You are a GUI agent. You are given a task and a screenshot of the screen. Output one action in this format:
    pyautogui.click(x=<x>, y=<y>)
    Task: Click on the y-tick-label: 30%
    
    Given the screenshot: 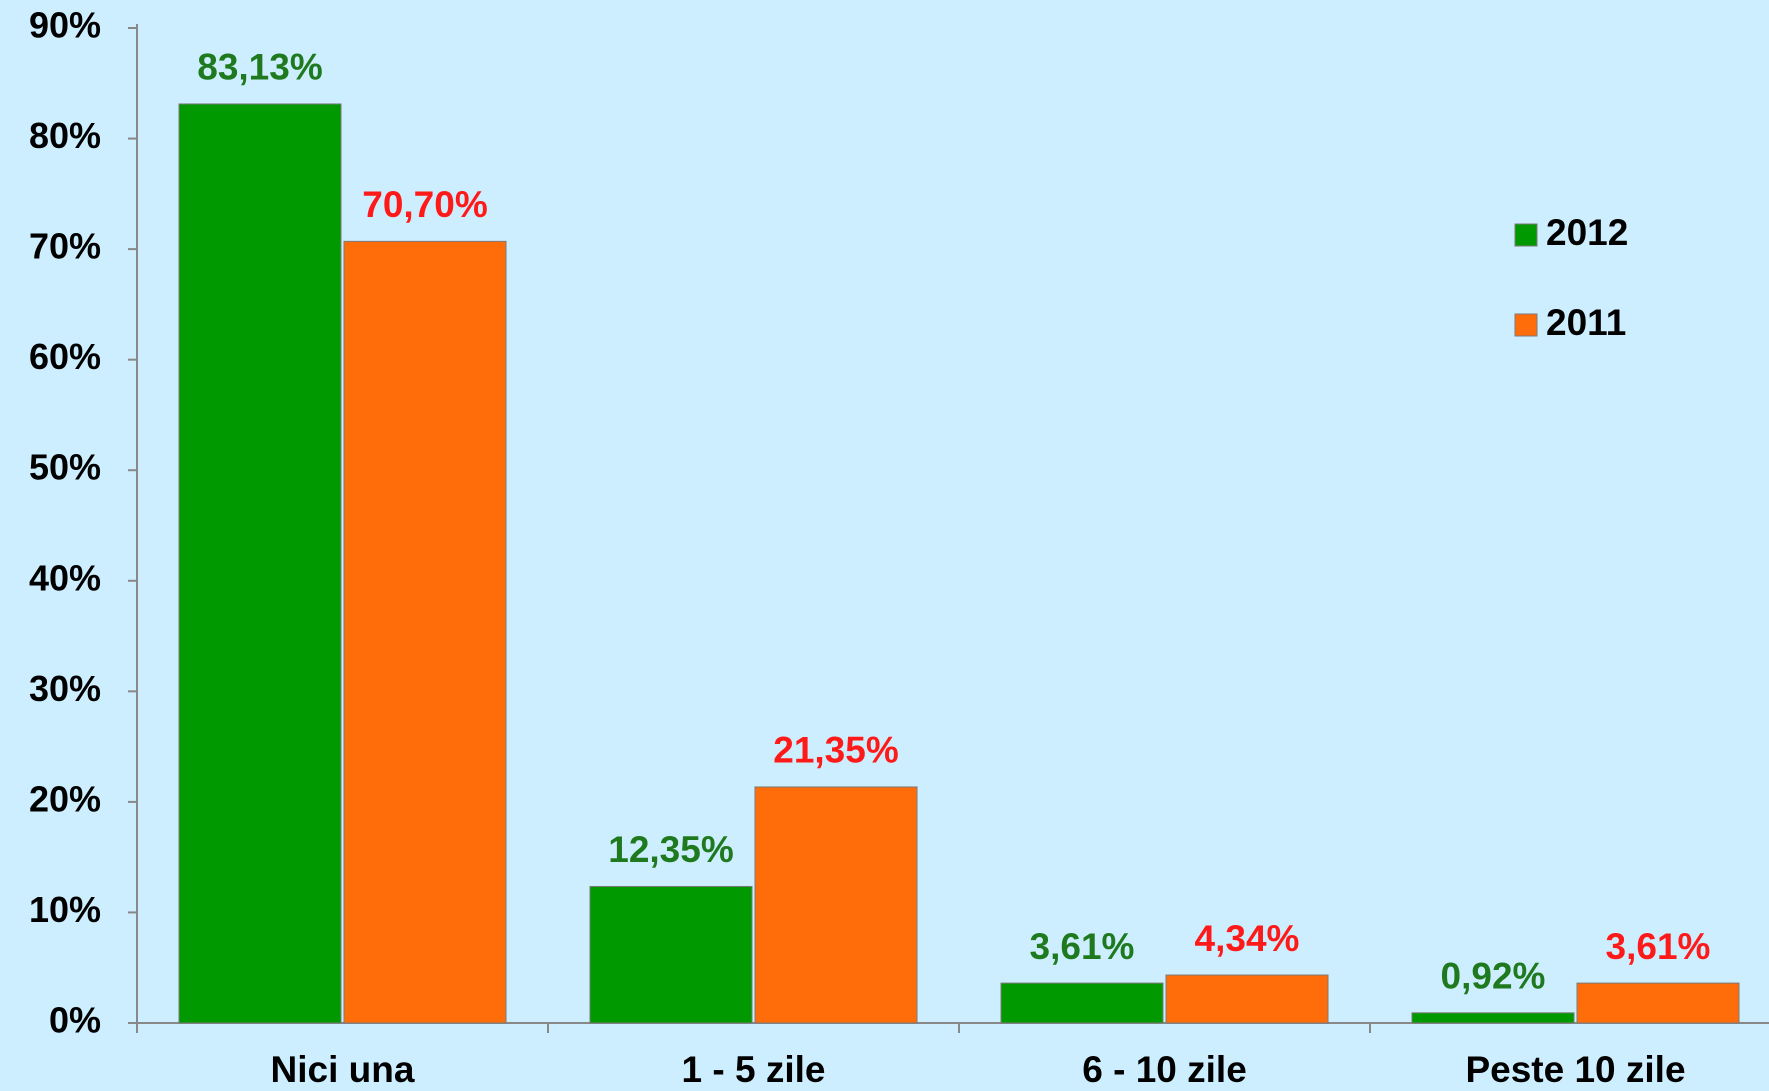 What is the action you would take?
    pyautogui.click(x=65, y=688)
    